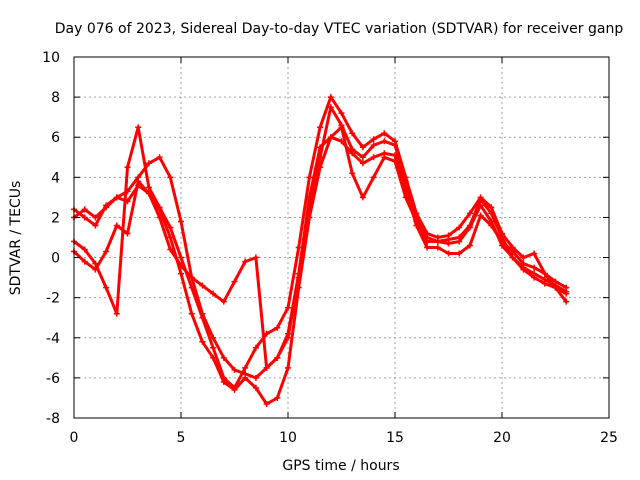  I want to click on y-tick-label: 2, so click(55, 218).